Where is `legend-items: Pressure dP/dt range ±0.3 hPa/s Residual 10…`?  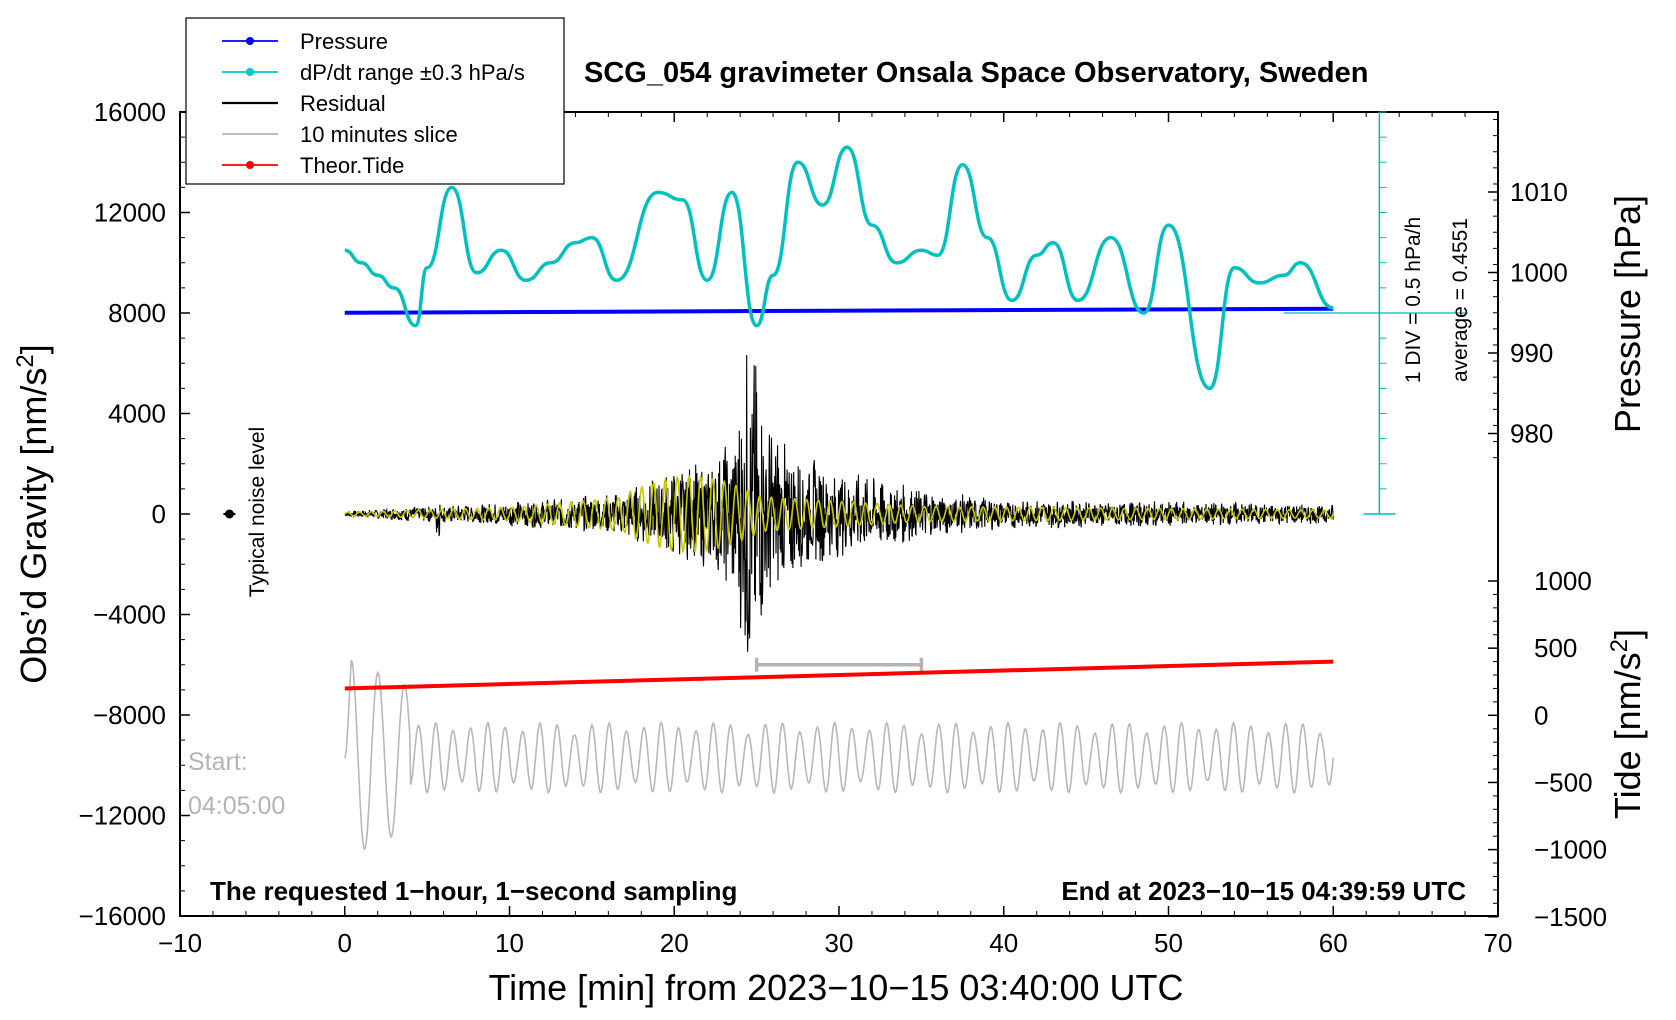
legend-items: Pressure dP/dt range ±0.3 hPa/s Residual 10… is located at coordinates (373, 103).